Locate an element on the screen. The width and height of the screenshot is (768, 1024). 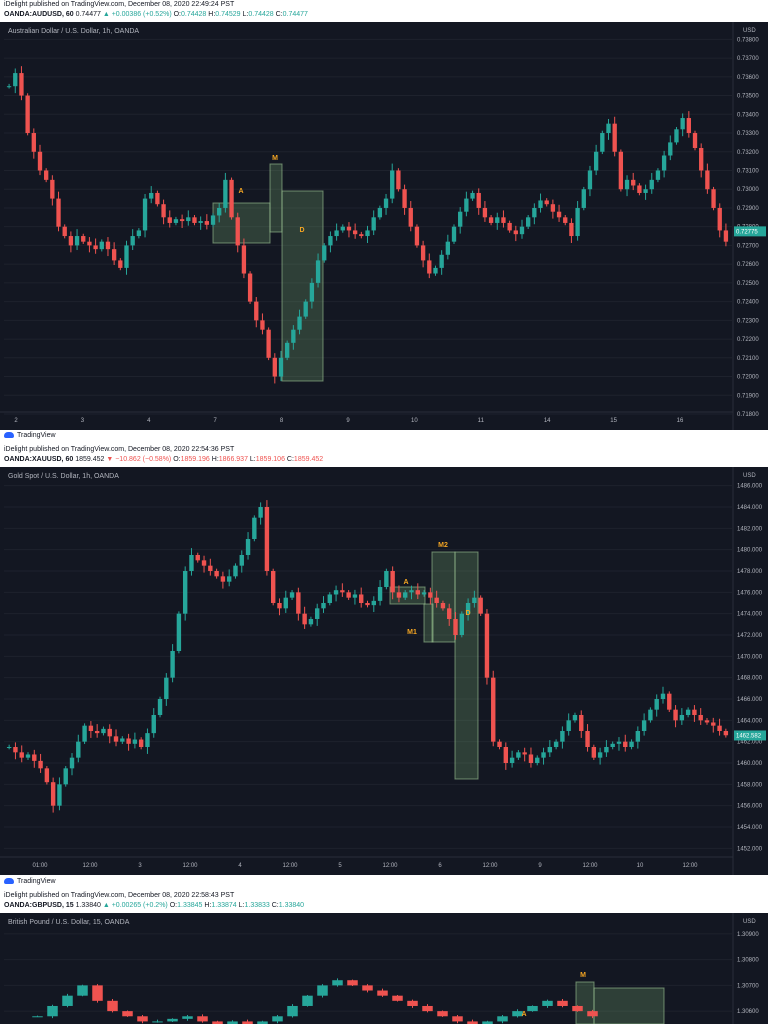
low: 1.33833 is located at coordinates (257, 905).